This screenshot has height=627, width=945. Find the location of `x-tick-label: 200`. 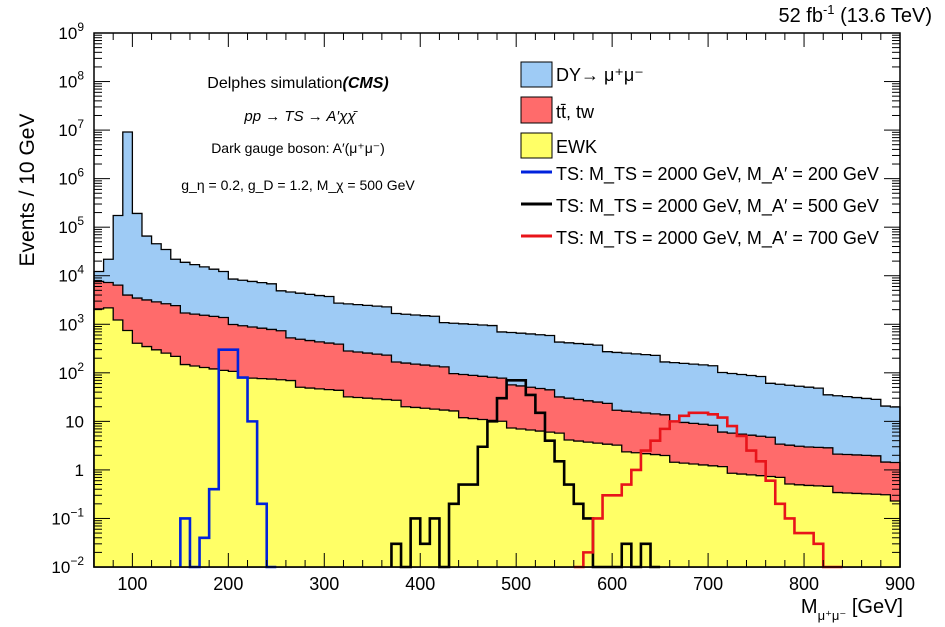

x-tick-label: 200 is located at coordinates (228, 584).